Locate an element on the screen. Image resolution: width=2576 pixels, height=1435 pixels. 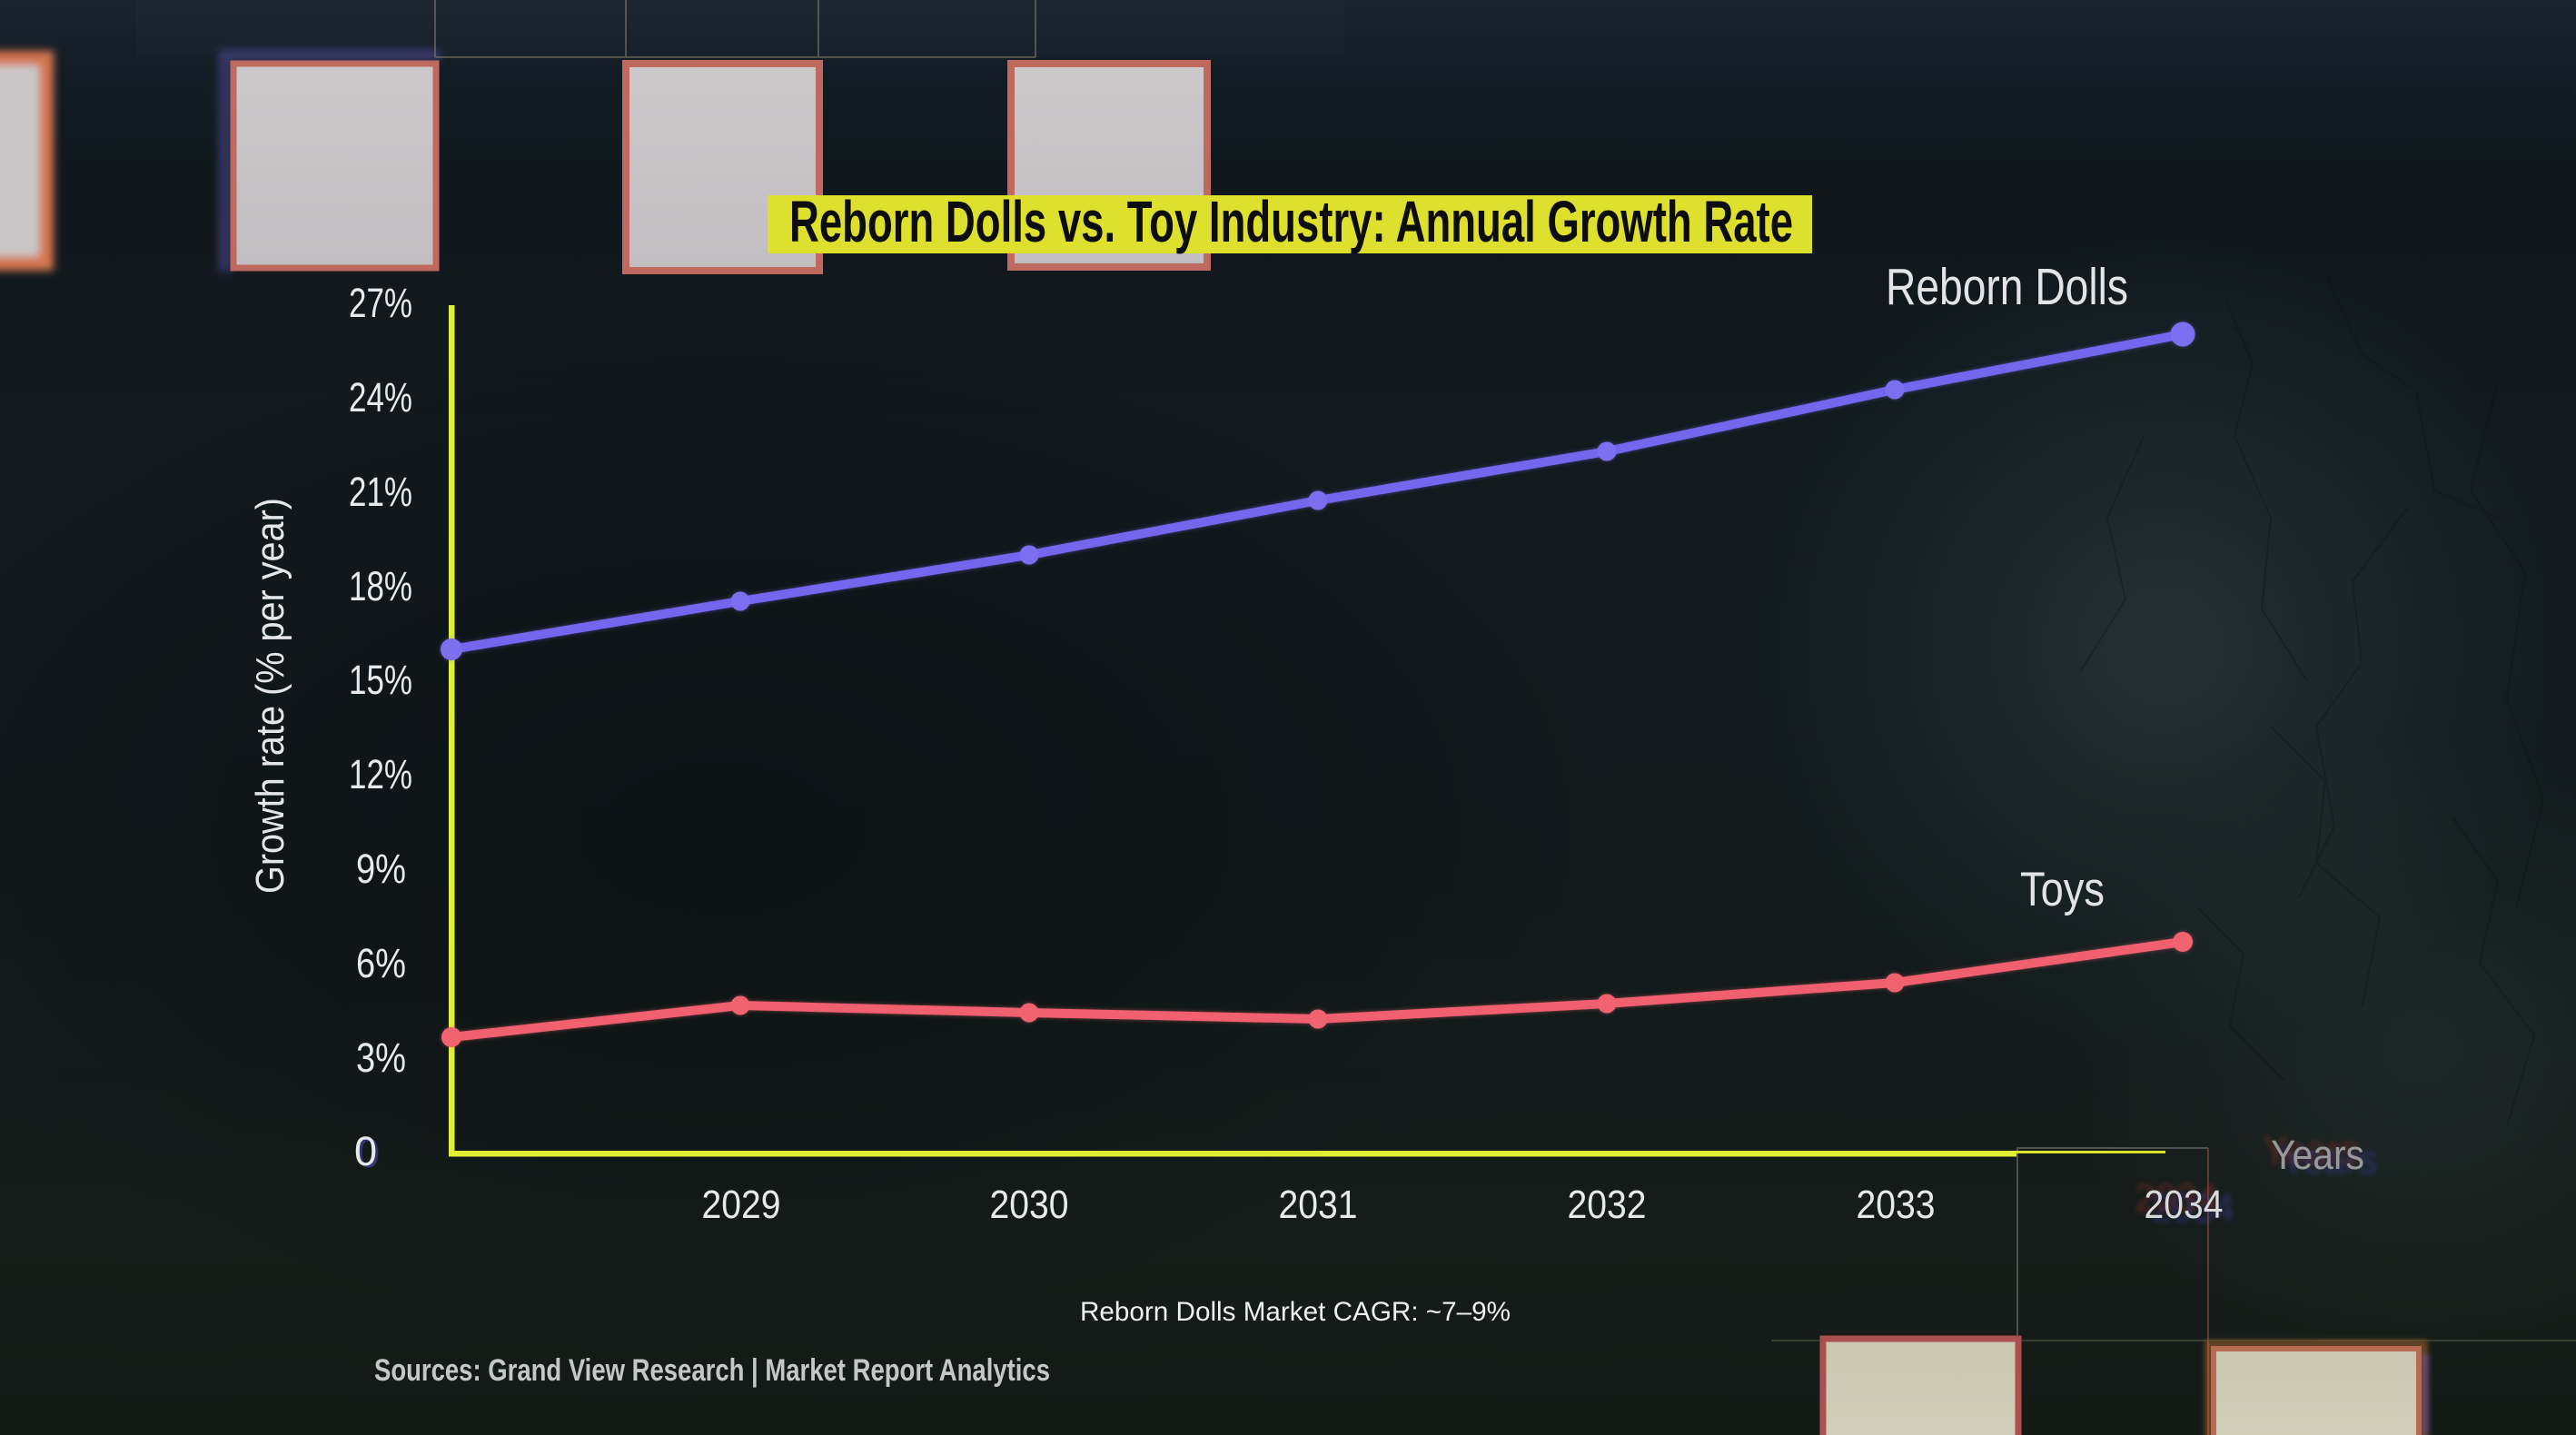
svg-text: Reborn Dolls is located at coordinates (2007, 287).